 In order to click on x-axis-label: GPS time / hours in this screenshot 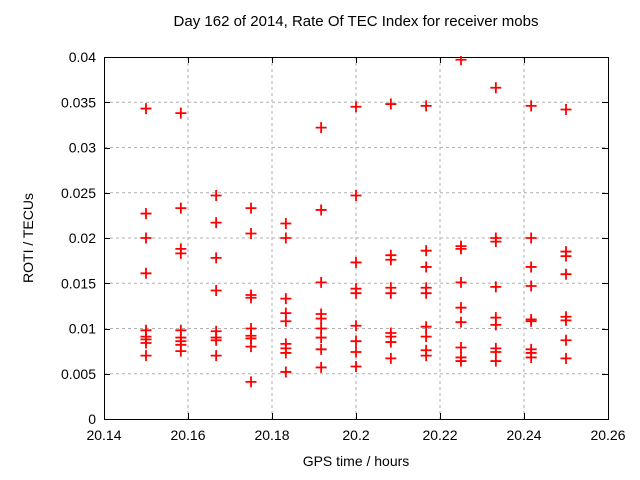, I will do `click(356, 461)`.